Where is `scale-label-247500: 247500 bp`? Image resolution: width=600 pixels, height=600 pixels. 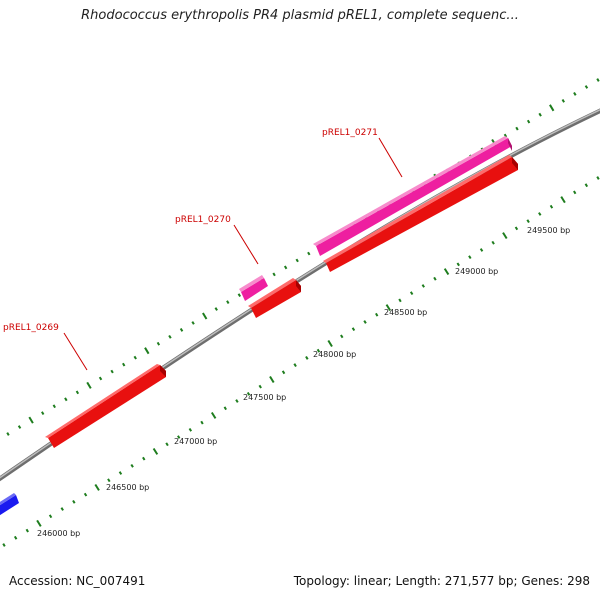
scale-label-247500: 247500 bp is located at coordinates (264, 397).